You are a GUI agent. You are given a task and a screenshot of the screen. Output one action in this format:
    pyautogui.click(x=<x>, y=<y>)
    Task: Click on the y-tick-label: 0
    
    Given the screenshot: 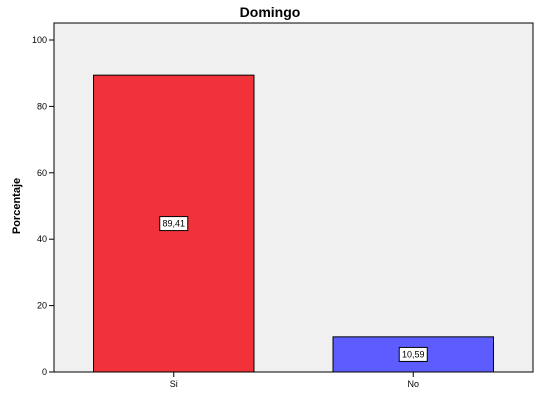 What is the action you would take?
    pyautogui.click(x=44, y=372)
    